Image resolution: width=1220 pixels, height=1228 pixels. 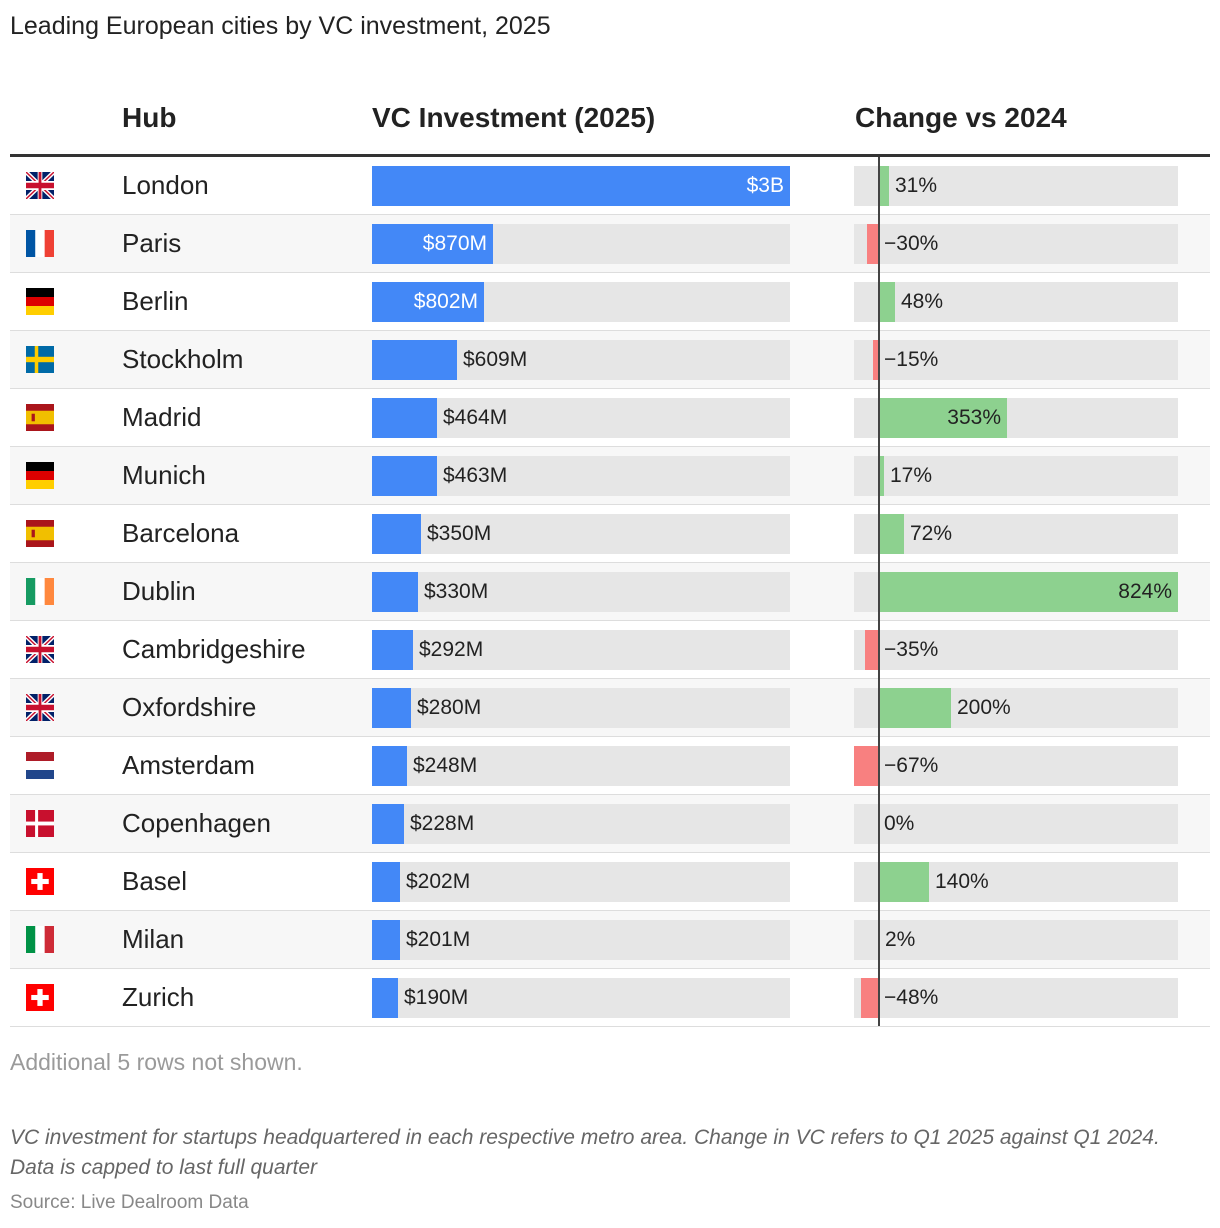 What do you see at coordinates (961, 117) in the screenshot?
I see `header-change: Change vs 2024` at bounding box center [961, 117].